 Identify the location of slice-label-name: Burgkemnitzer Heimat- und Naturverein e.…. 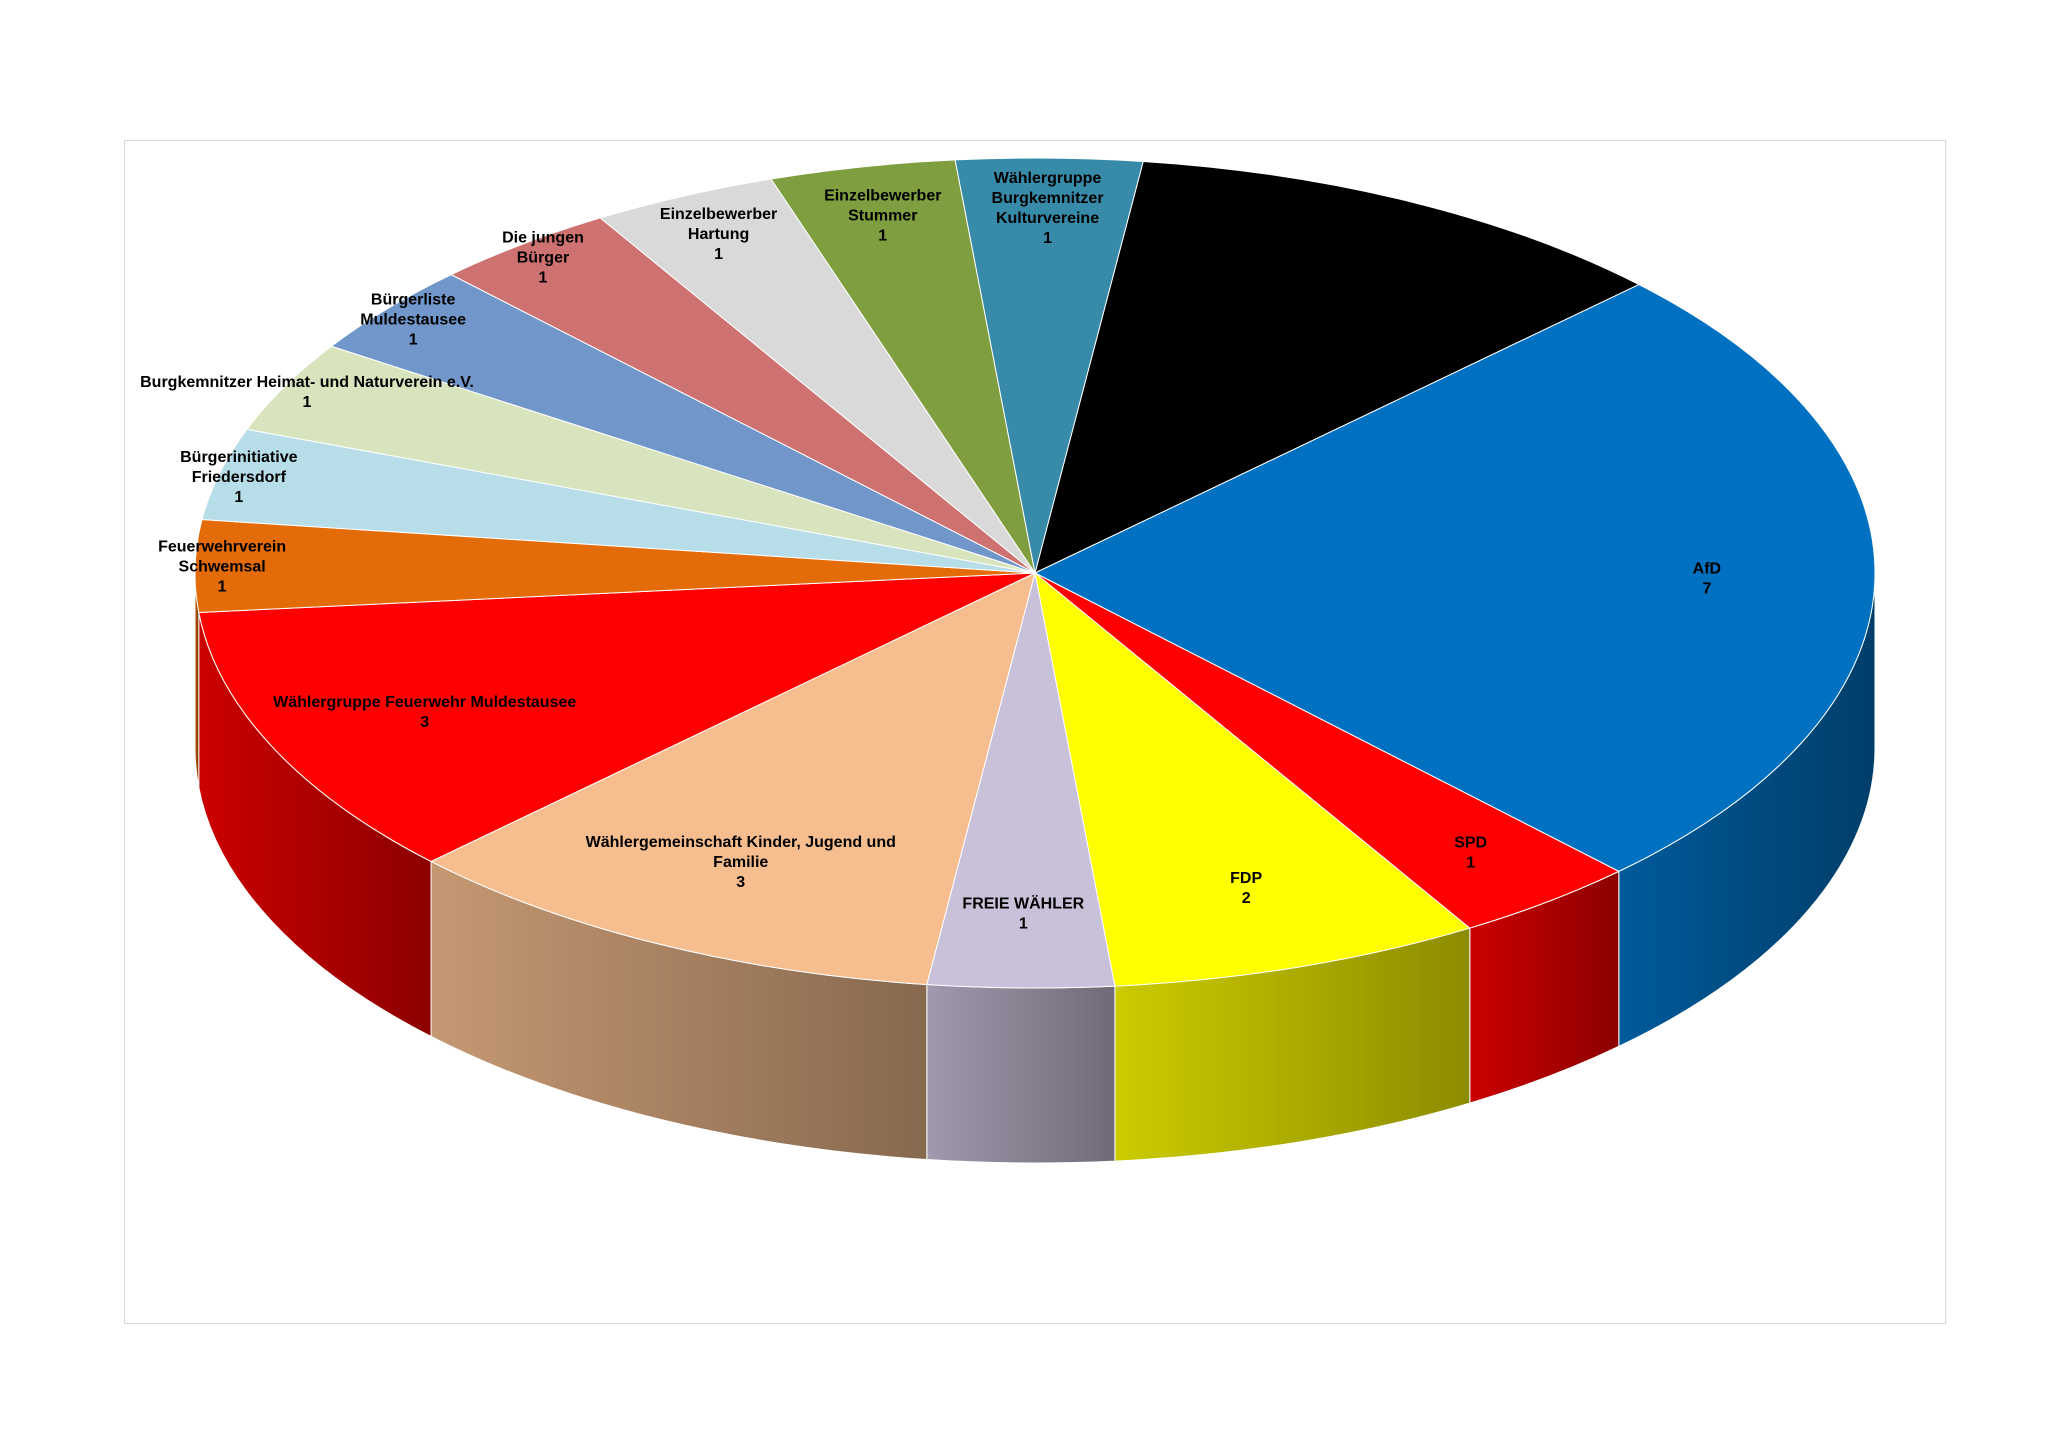
(307, 382).